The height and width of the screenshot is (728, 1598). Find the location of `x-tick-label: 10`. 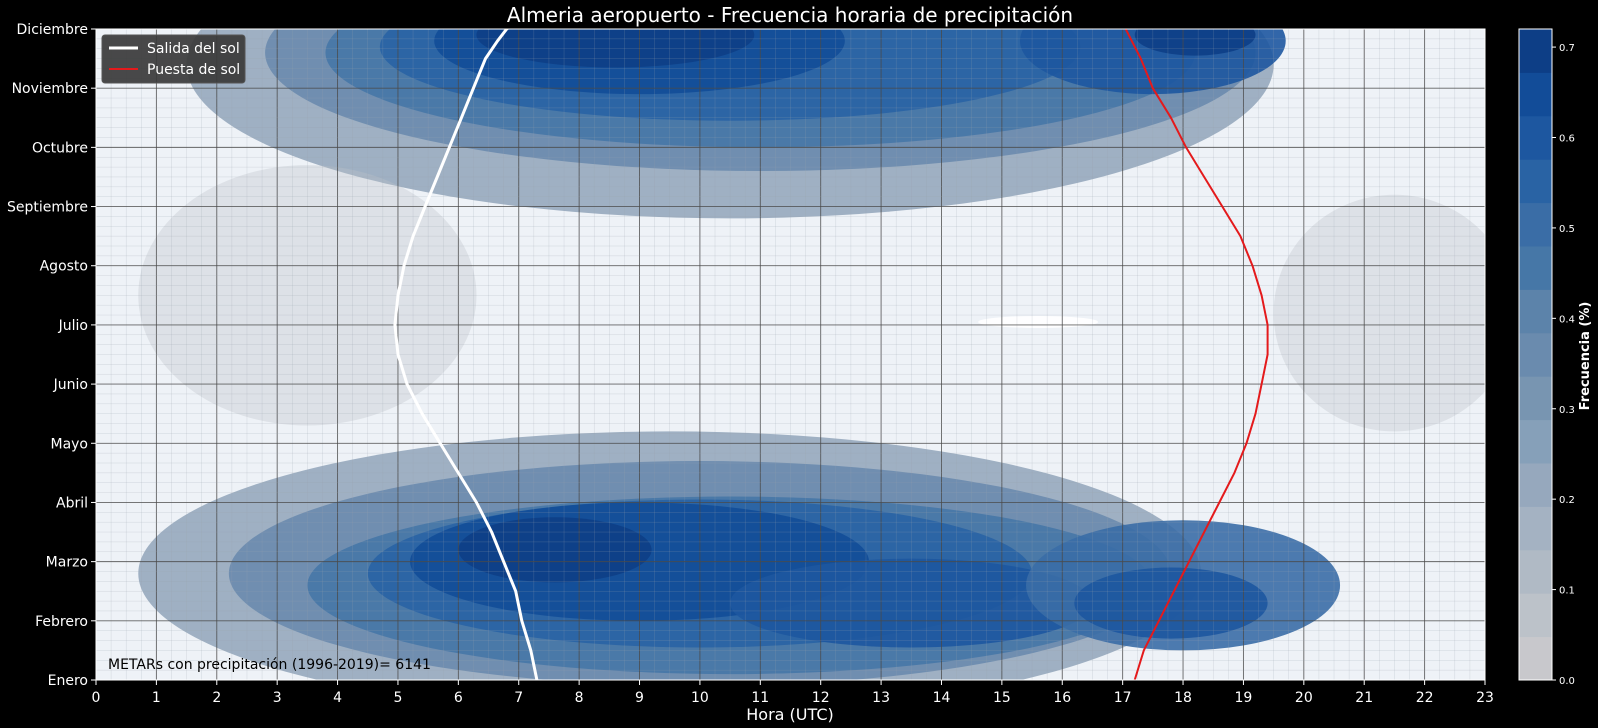

x-tick-label: 10 is located at coordinates (700, 698).